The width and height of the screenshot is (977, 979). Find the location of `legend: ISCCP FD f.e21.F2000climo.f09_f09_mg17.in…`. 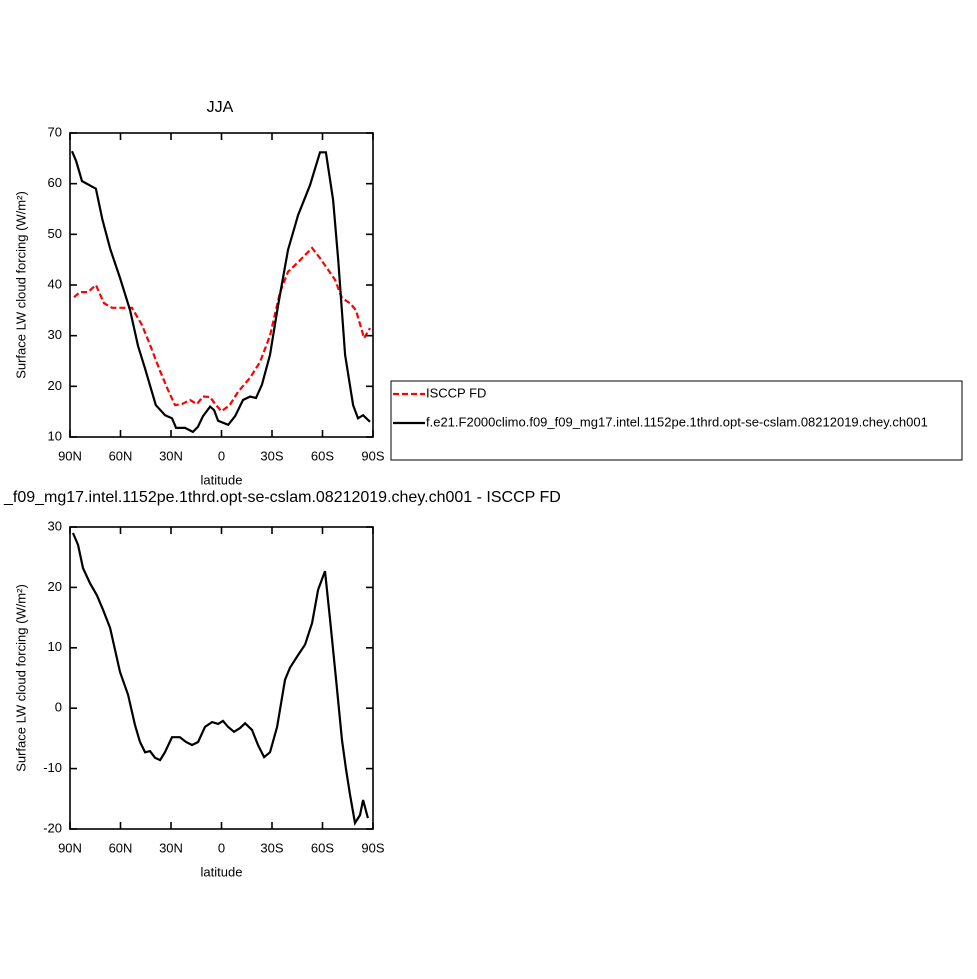

legend: ISCCP FD f.e21.F2000climo.f09_f09_mg17.in… is located at coordinates (676, 420).